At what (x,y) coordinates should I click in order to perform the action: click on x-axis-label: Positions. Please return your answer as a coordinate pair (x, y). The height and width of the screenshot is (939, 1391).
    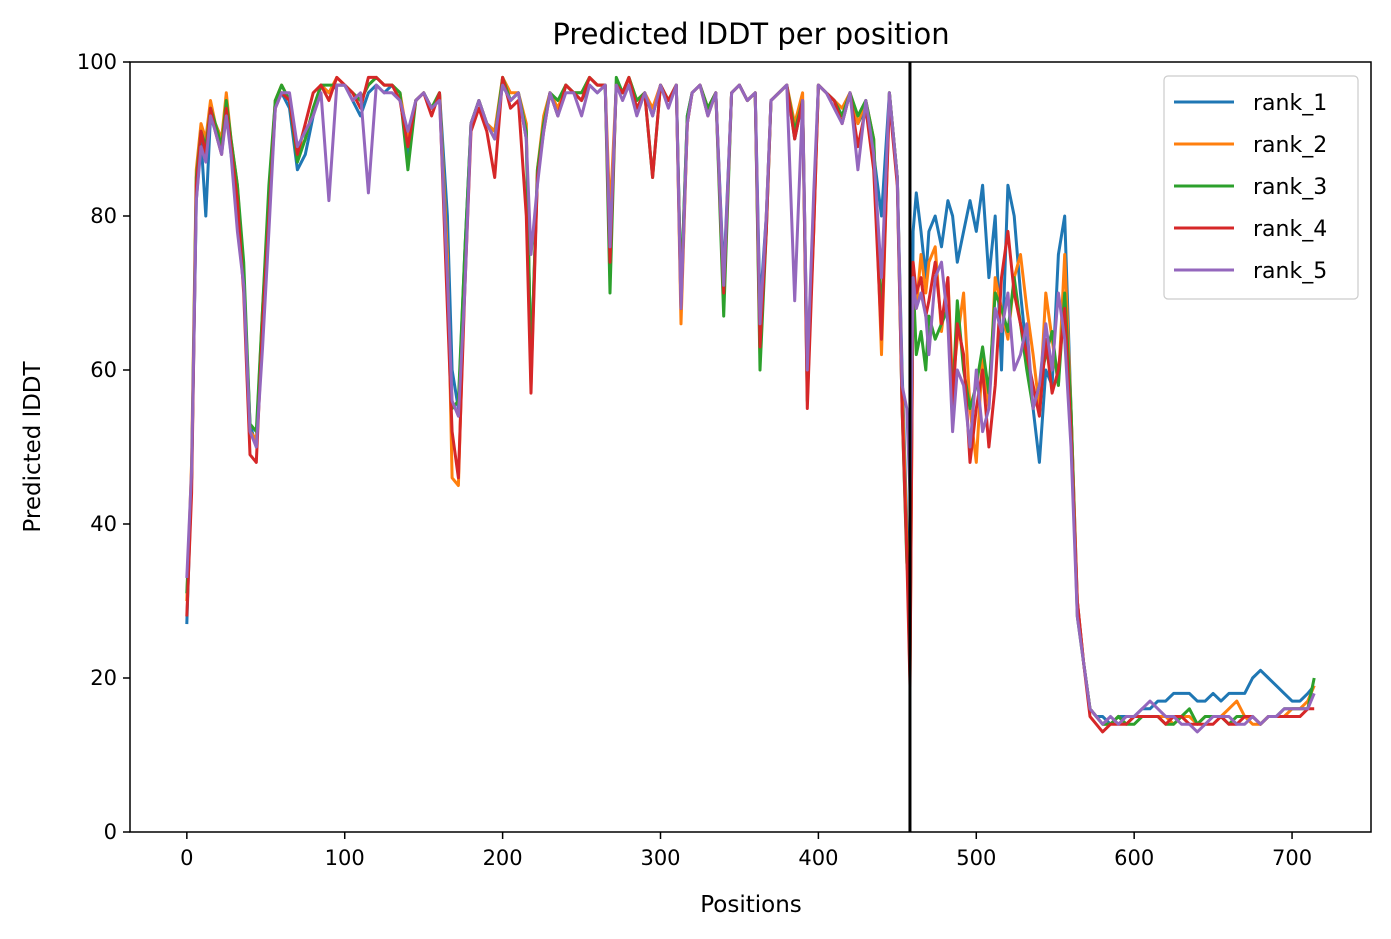
    Looking at the image, I should click on (751, 905).